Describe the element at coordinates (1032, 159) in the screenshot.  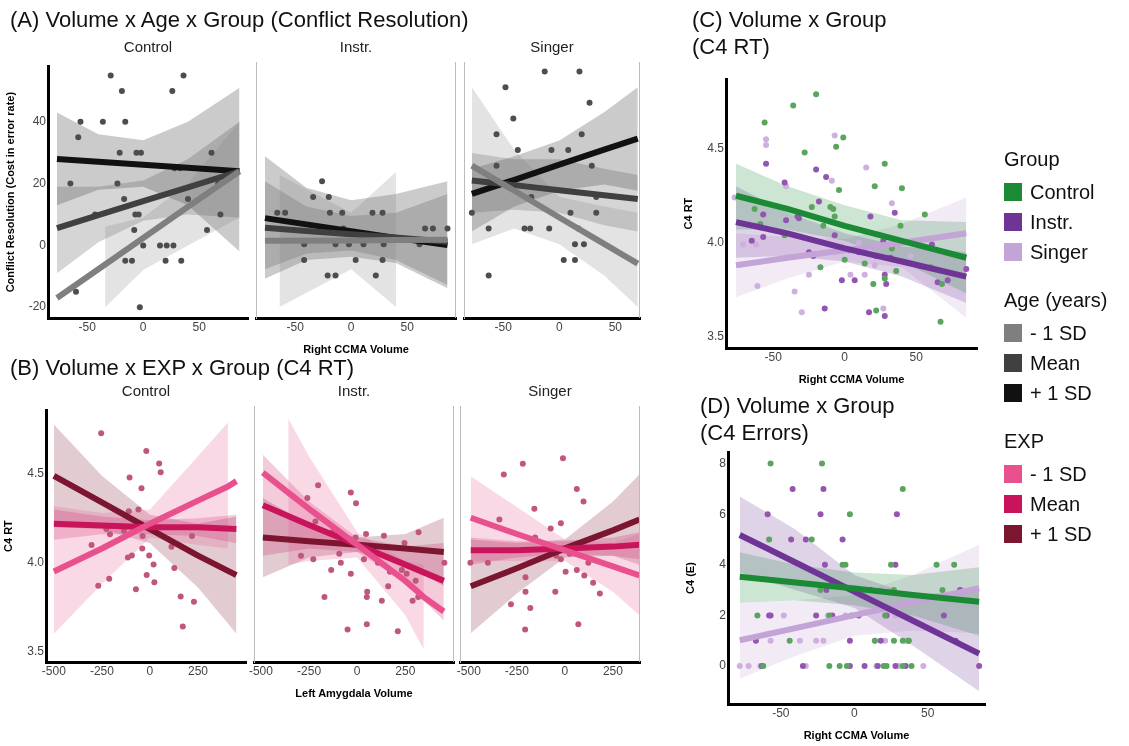
I see `legend-title: Group` at that location.